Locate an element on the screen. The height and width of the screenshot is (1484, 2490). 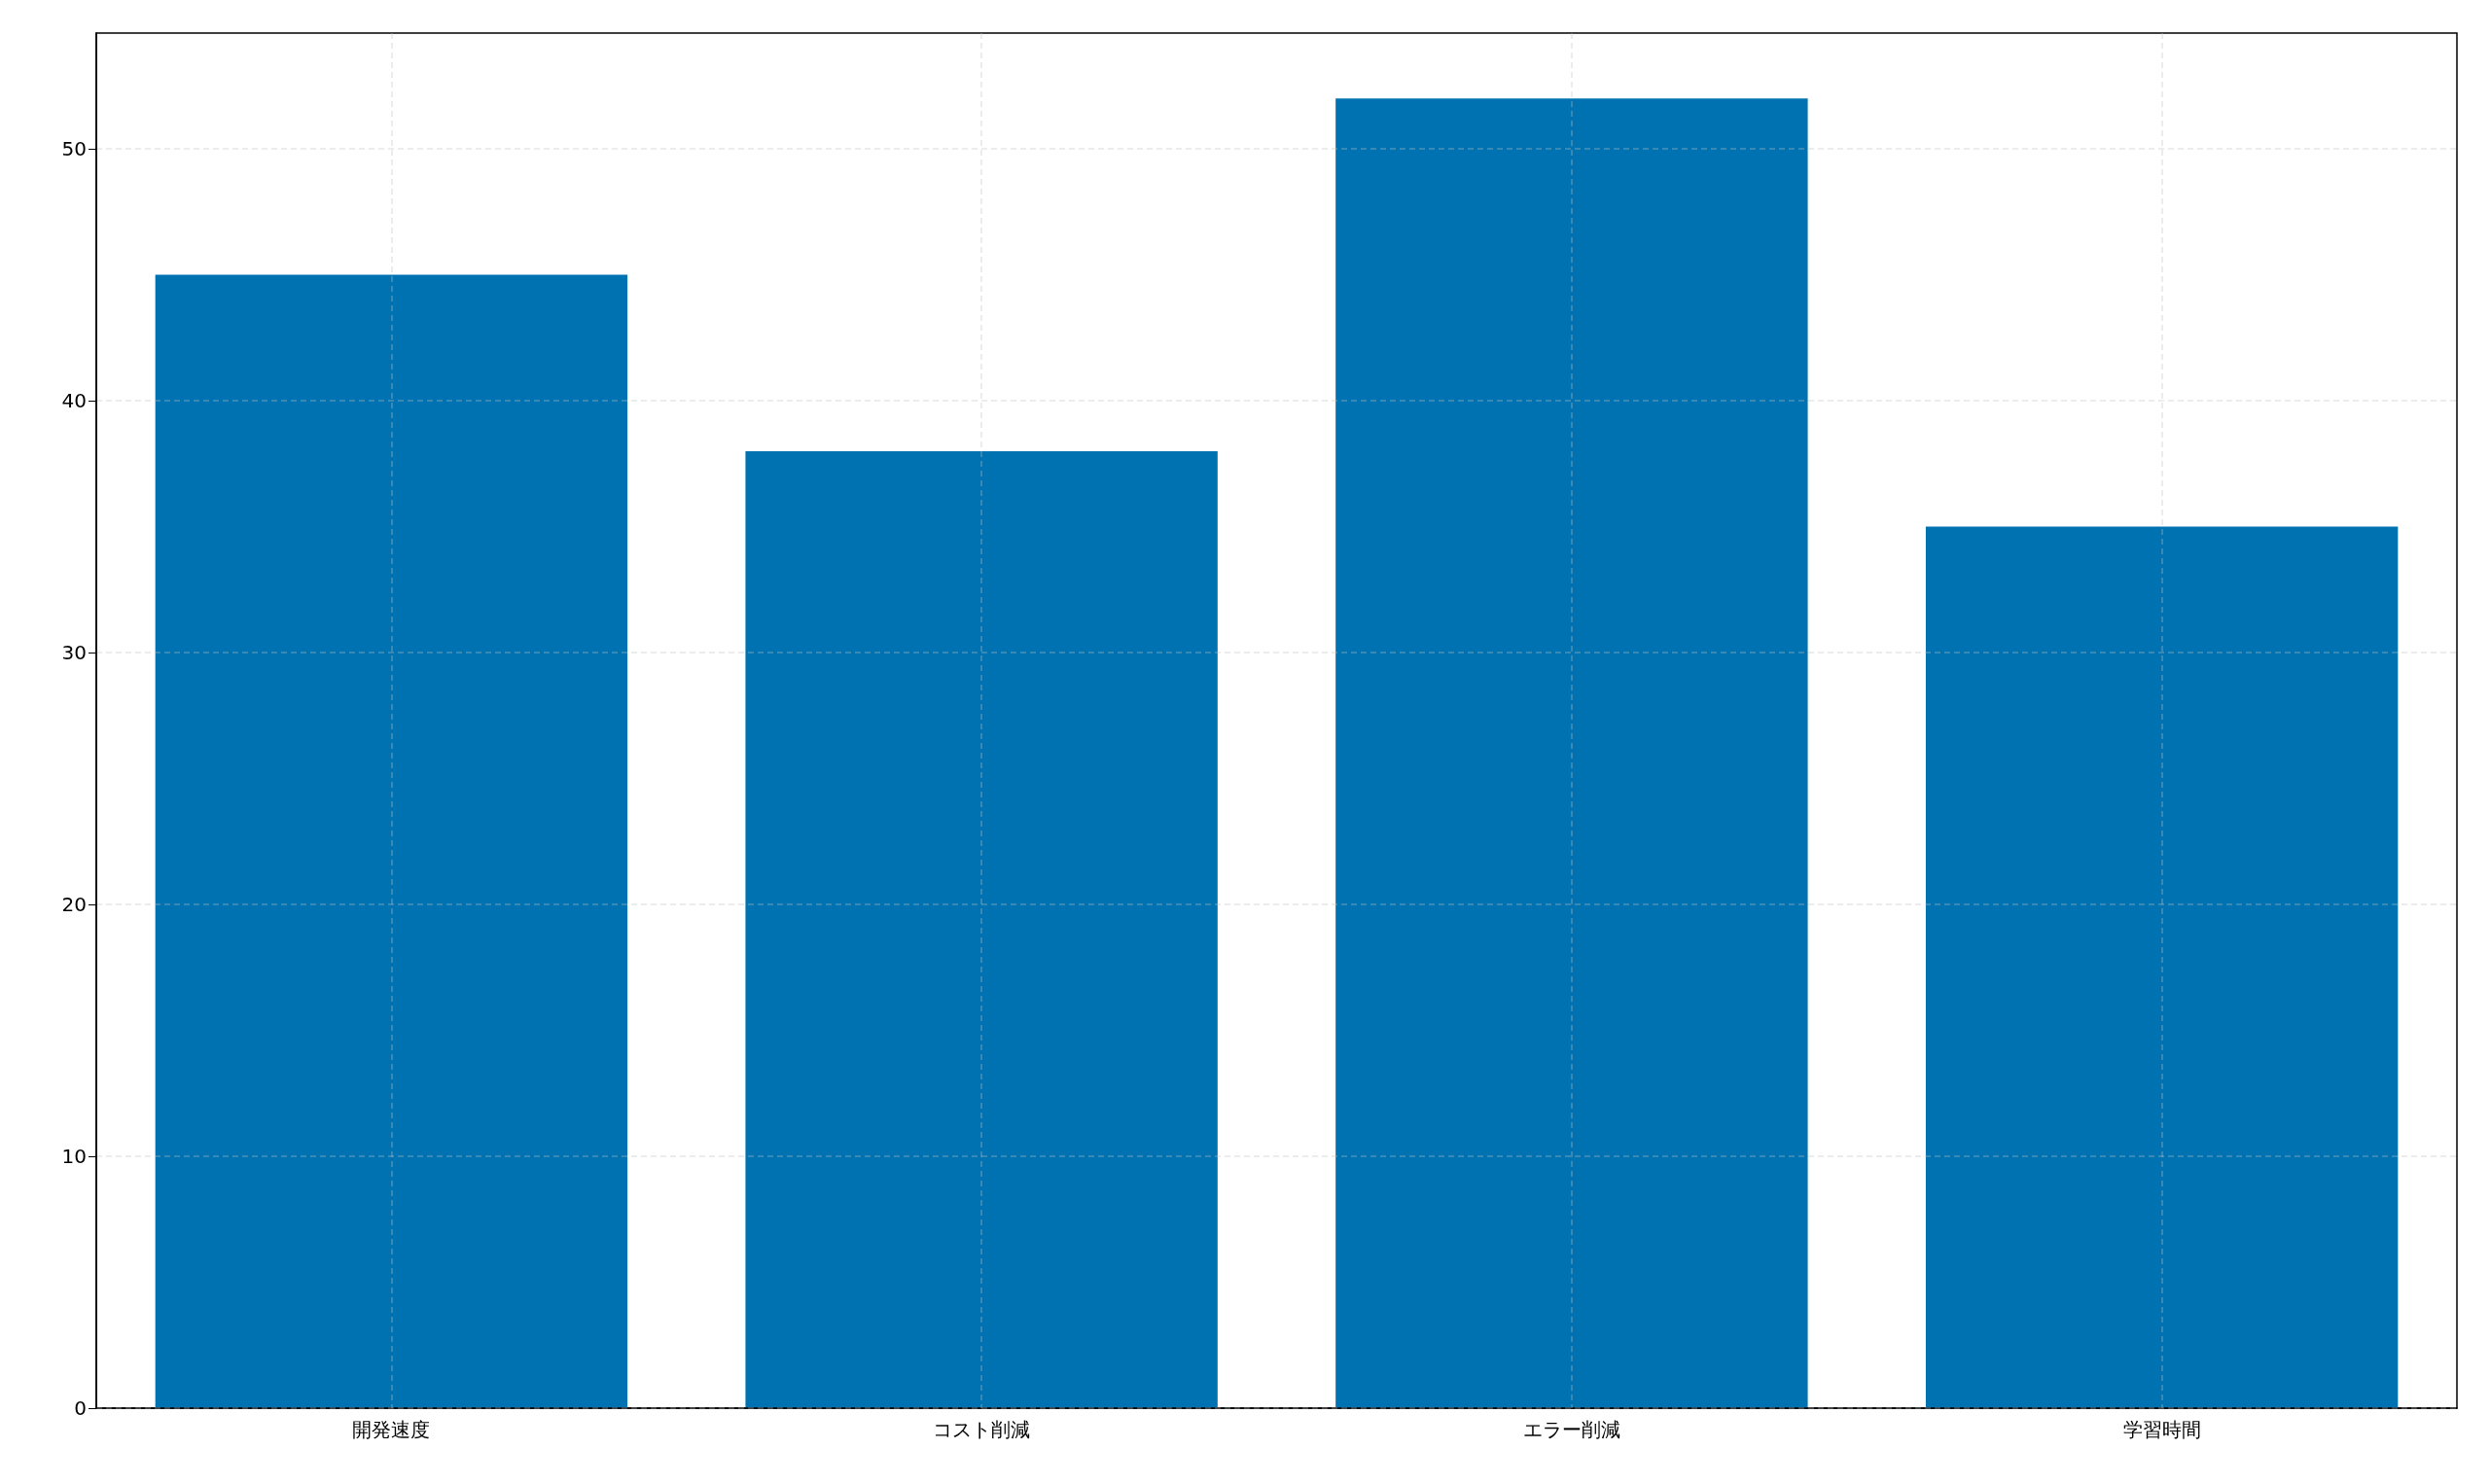
y-tick-label: 50 is located at coordinates (74, 149).